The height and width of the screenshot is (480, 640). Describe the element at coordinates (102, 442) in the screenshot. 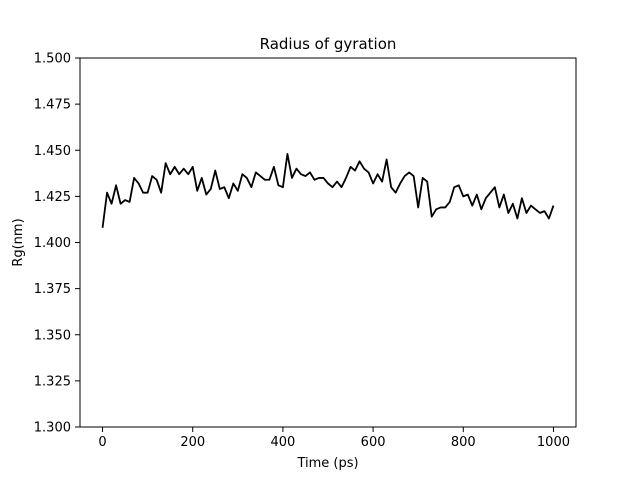

I see `x-tick-label: 0` at that location.